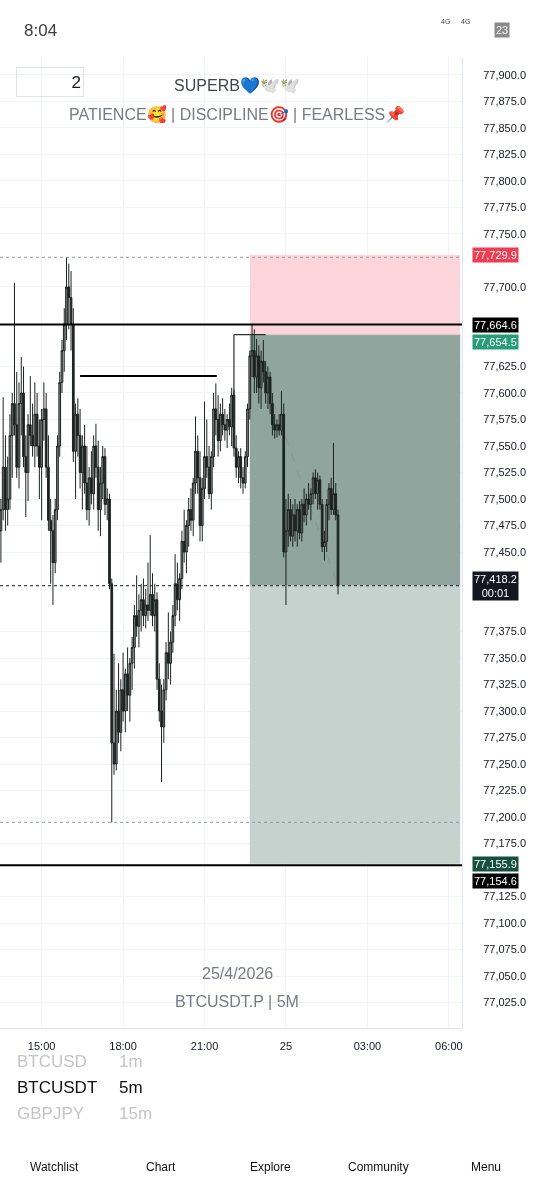  I want to click on x-tick-label: 18:00, so click(123, 1046).